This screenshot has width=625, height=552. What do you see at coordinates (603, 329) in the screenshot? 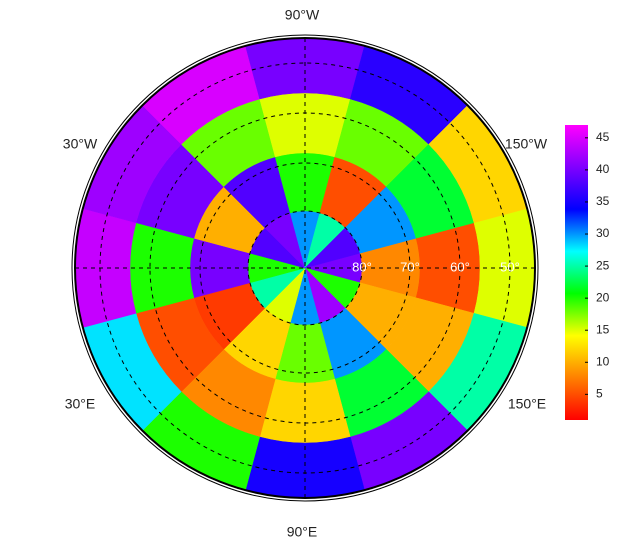
I see `colorbar-tick-label: 15` at bounding box center [603, 329].